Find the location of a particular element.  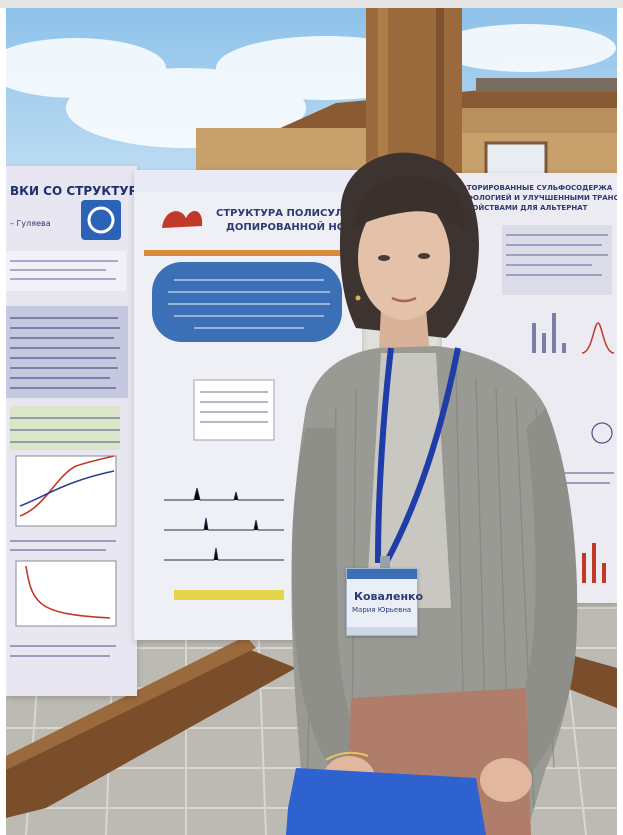

center-poster-heading-1: СТРУКТУРА ПОЛИСУЛЬФИ is located at coordinates (293, 213).